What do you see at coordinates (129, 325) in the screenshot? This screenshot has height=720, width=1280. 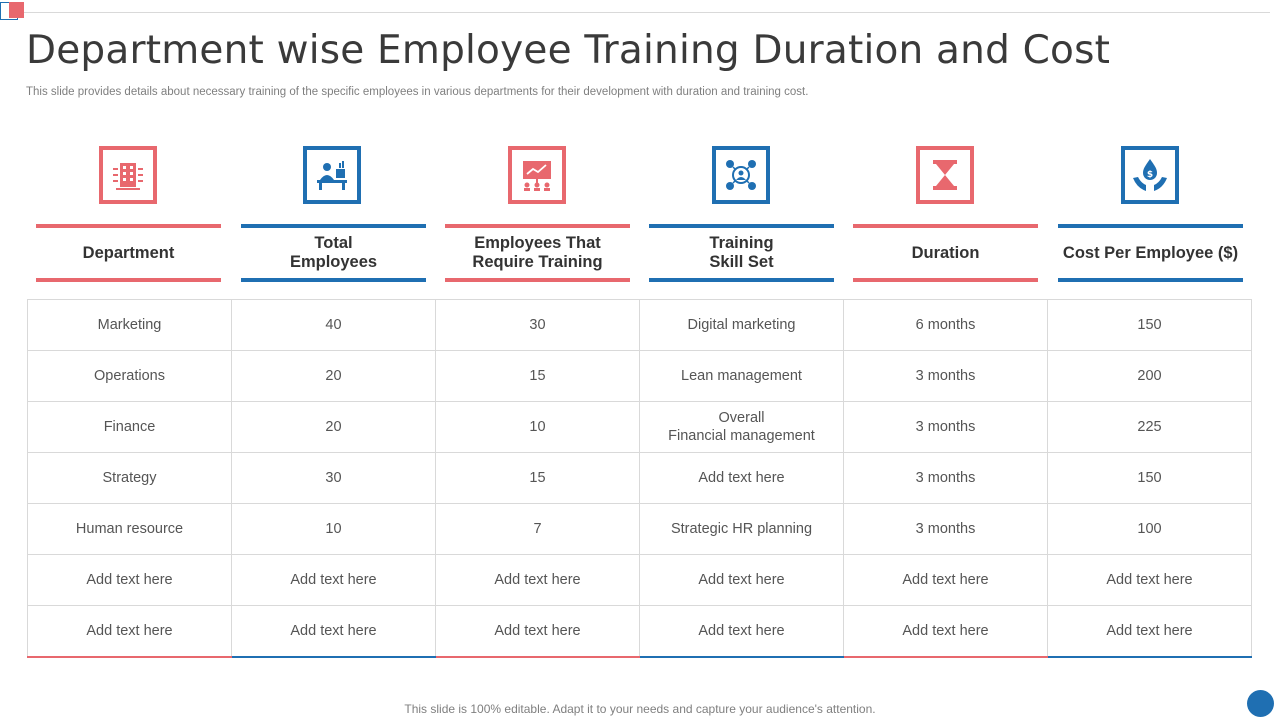 I see `cell-department: Marketing` at bounding box center [129, 325].